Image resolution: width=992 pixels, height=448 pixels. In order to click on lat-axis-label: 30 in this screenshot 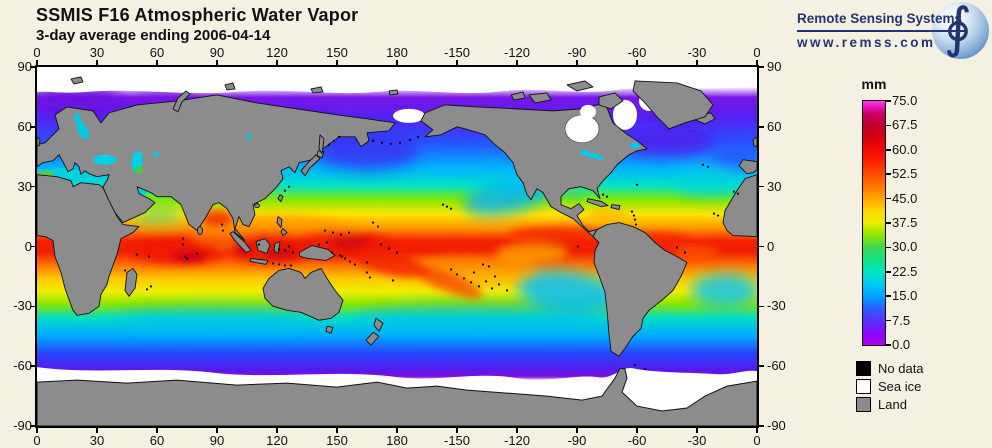, I will do `click(24, 186)`.